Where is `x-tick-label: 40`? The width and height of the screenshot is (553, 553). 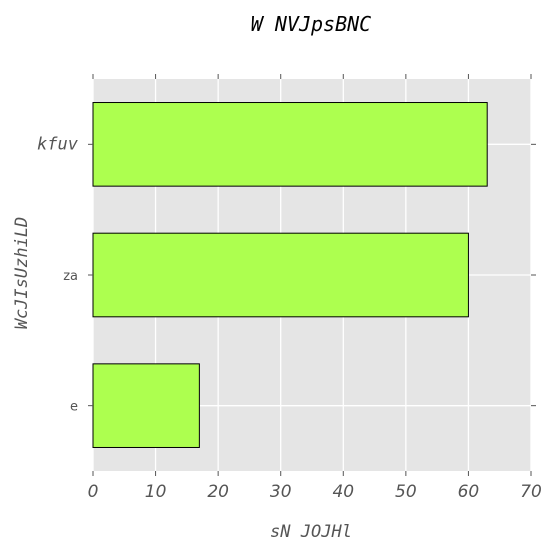 x-tick-label: 40 is located at coordinates (343, 492).